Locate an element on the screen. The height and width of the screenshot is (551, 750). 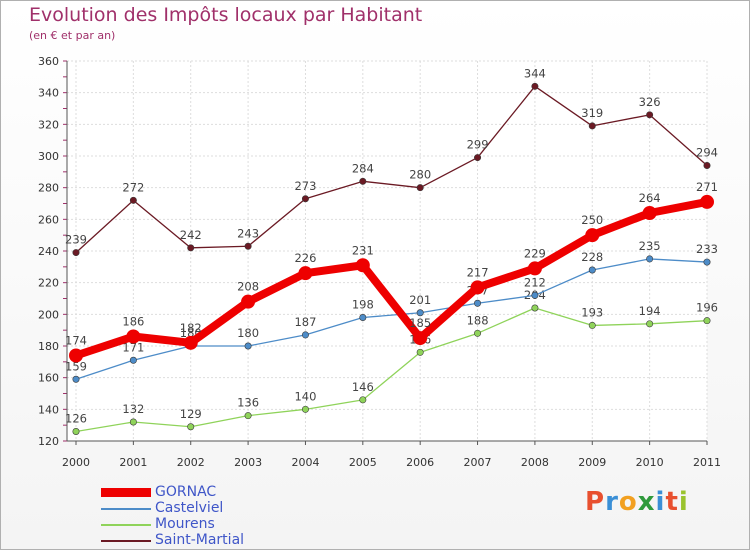
data-label-saint-martial: 280 is located at coordinates (420, 175).